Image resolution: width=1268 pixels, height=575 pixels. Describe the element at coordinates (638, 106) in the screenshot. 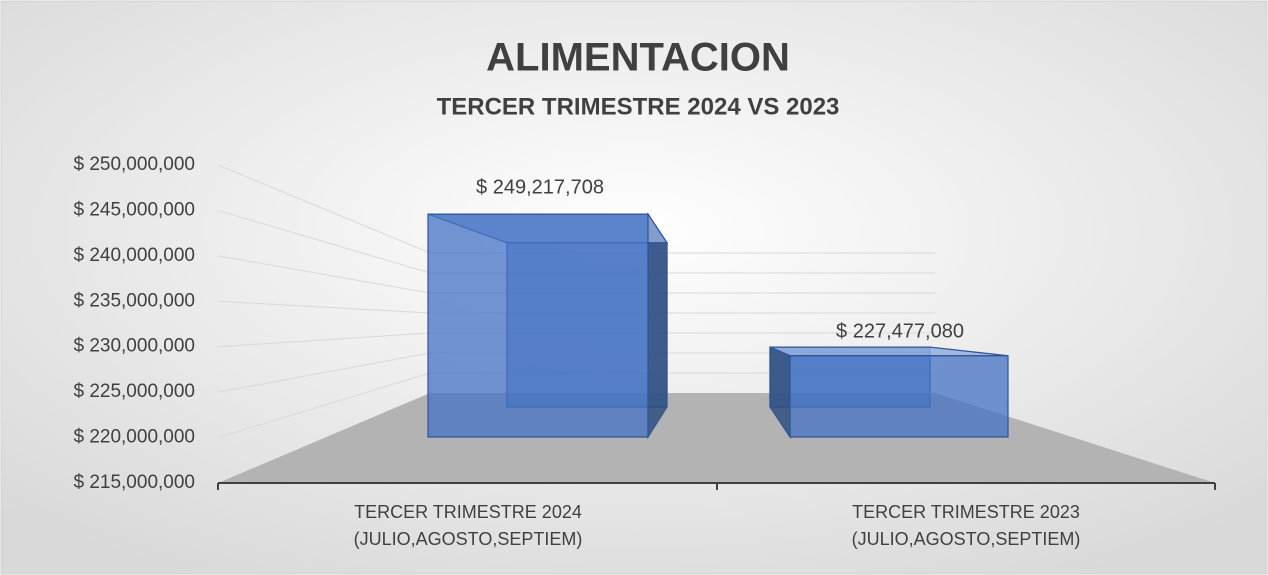

I see `chart-subtitle: TERCER TRIMESTRE 2024 VS 2023` at that location.